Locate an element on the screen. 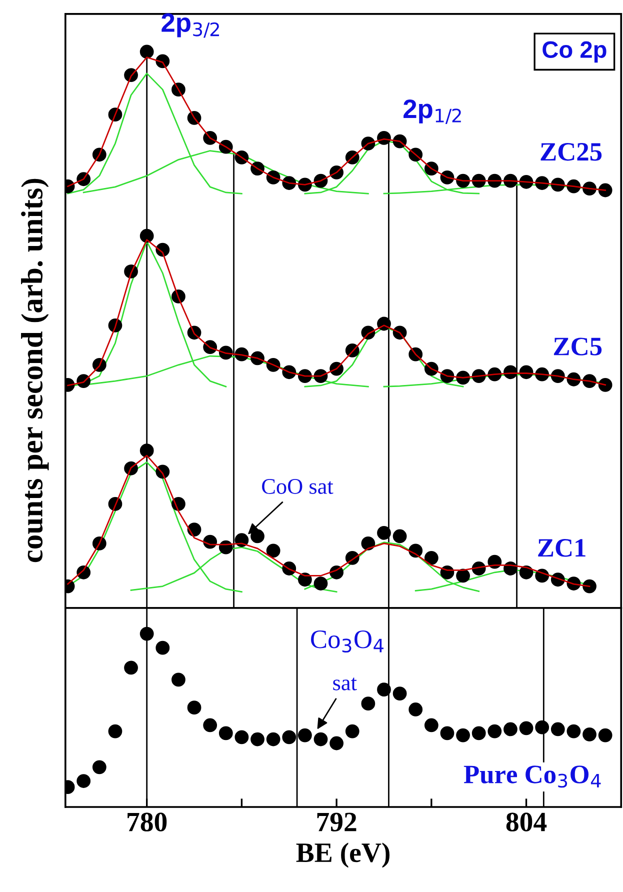  x-tick-label: 780 is located at coordinates (147, 822).